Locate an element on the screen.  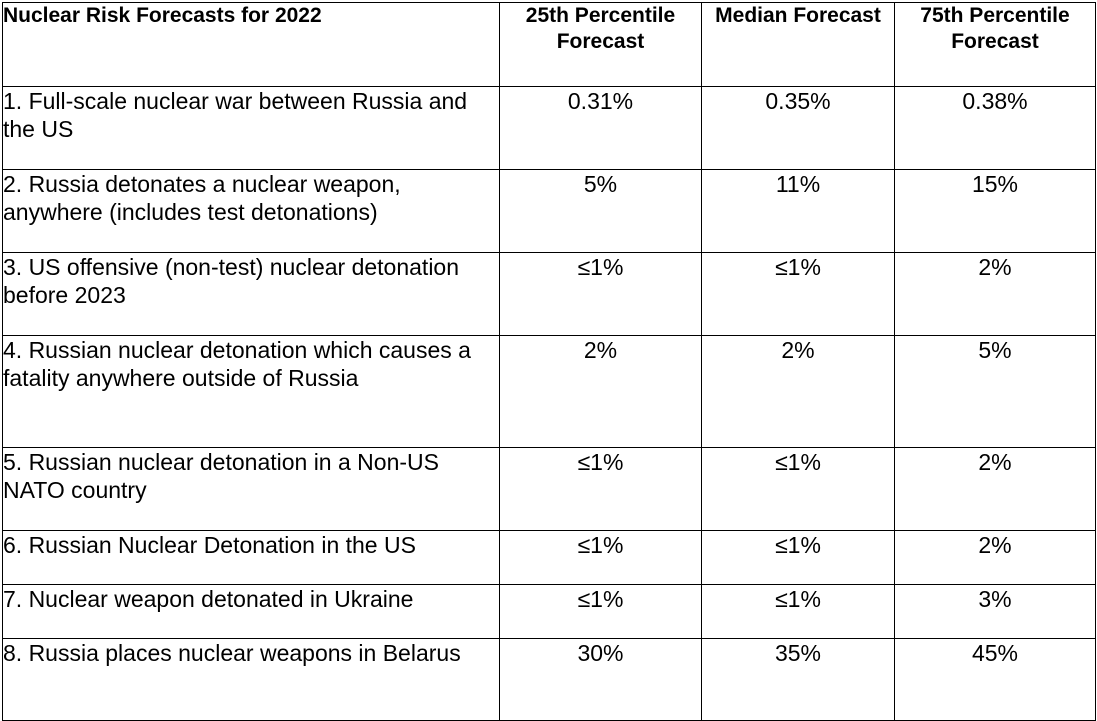
cell-median: 0.35% is located at coordinates (798, 128).